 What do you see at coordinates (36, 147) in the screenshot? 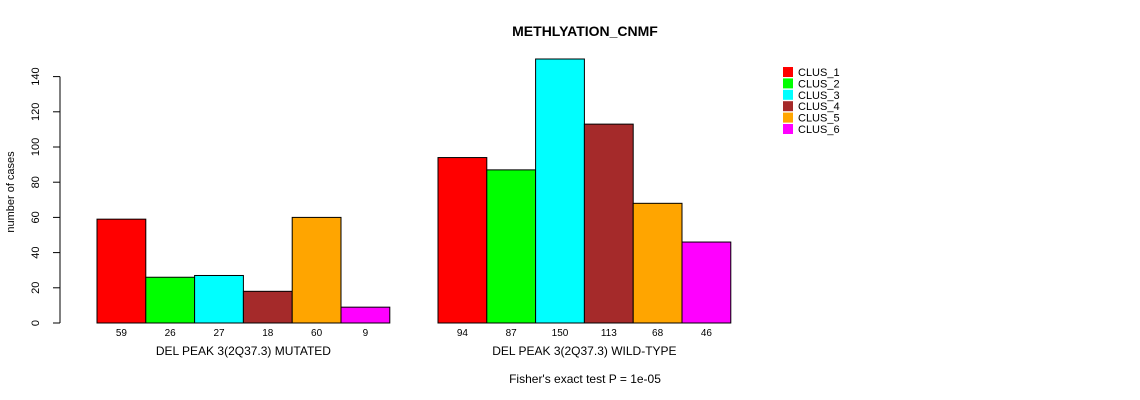
I see `y-tick-label: 100` at bounding box center [36, 147].